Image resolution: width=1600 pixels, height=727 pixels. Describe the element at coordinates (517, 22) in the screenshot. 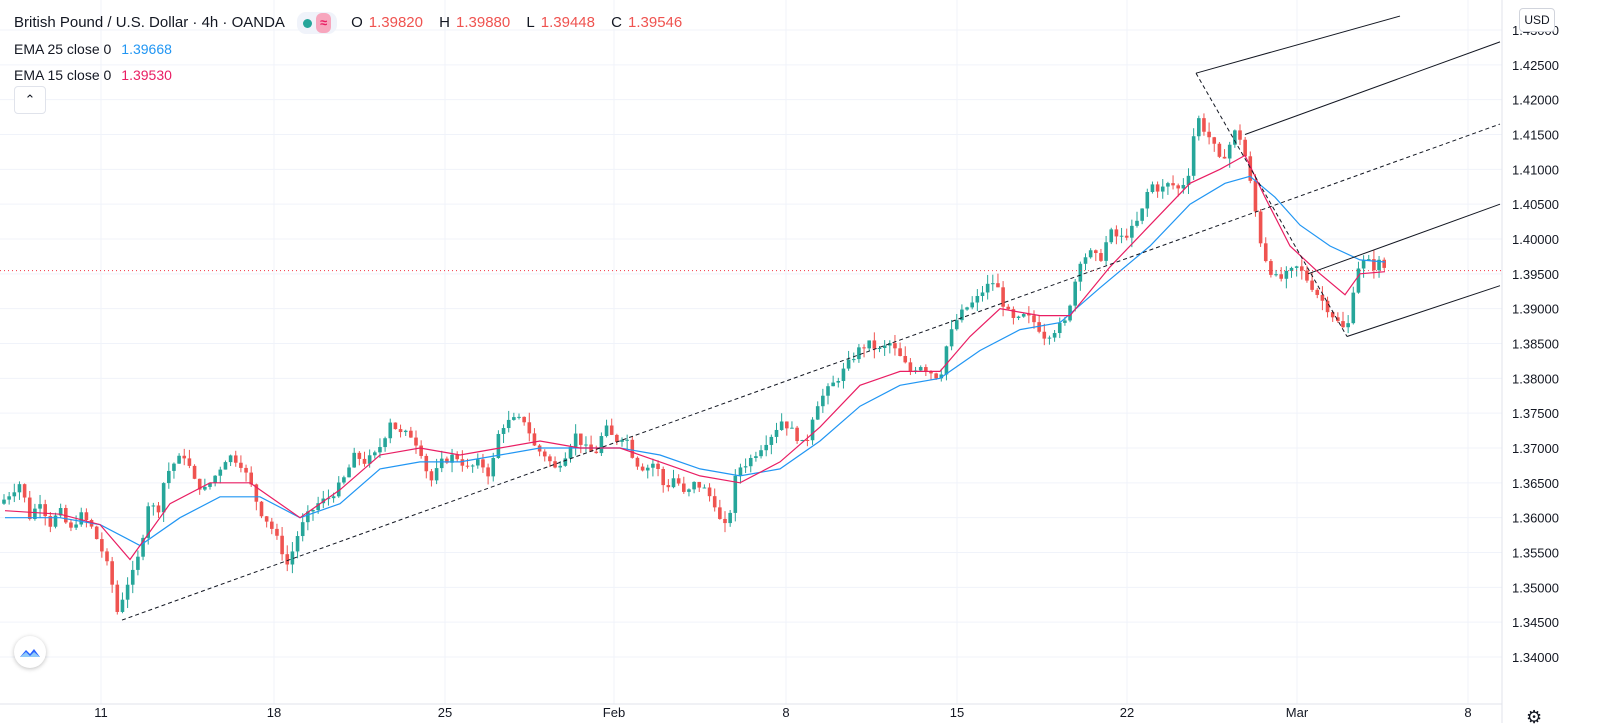

I see `ohlc-values: O 1.39820 H 1.39880 L 1.39448 C 1.39546` at that location.